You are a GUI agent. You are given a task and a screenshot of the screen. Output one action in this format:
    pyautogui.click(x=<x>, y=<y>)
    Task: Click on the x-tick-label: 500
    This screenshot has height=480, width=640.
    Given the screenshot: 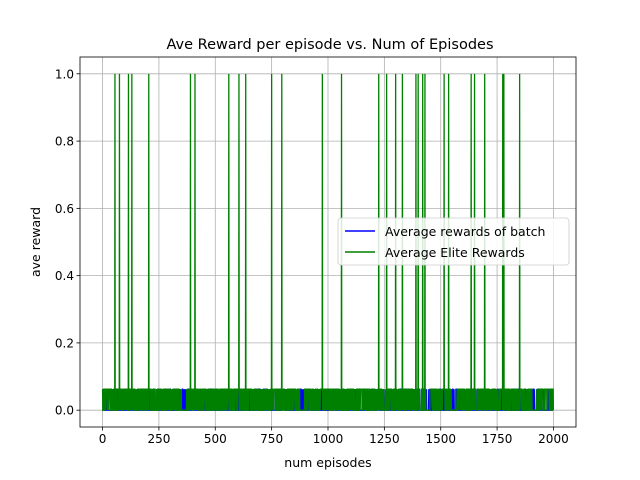 What is the action you would take?
    pyautogui.click(x=215, y=439)
    